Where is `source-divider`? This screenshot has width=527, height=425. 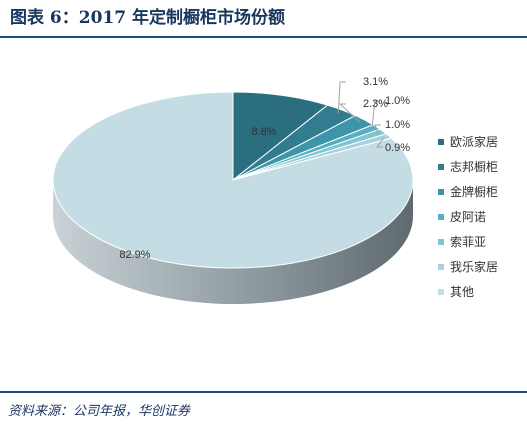
source-divider is located at coordinates (263, 392).